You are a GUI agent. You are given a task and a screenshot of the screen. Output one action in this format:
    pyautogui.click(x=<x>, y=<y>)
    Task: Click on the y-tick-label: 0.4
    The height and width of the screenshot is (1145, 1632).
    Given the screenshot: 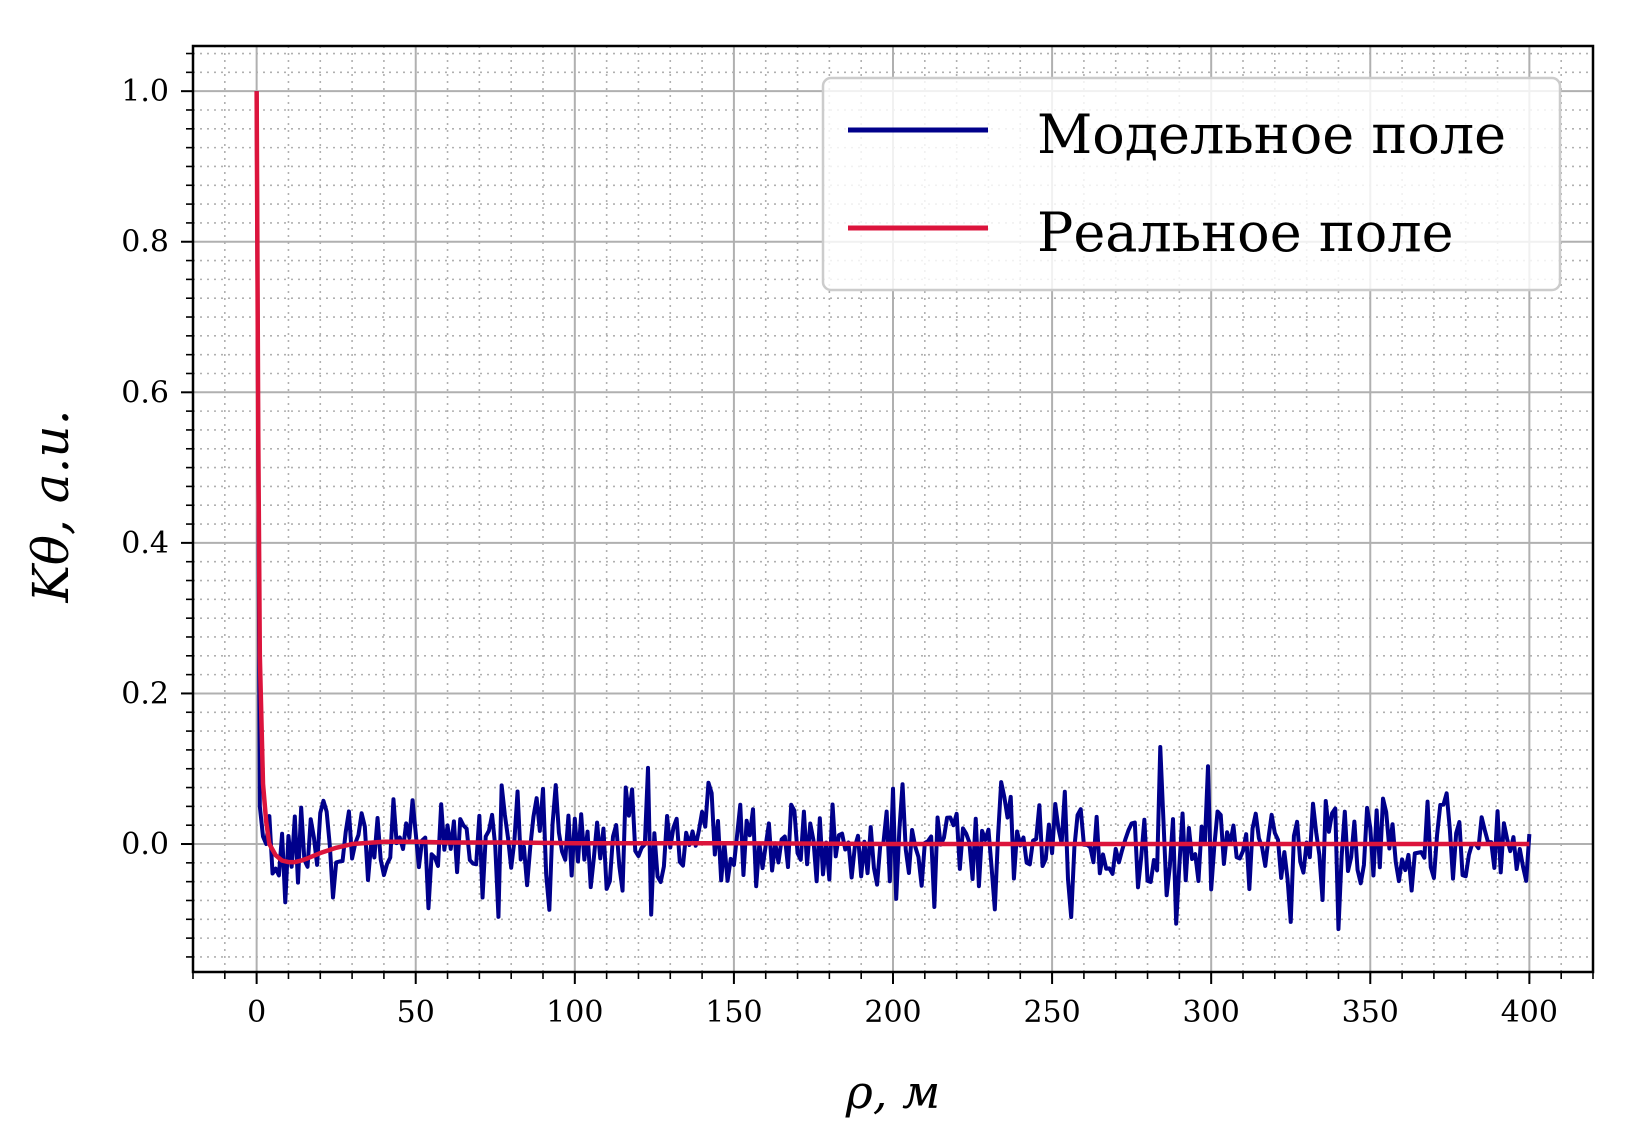 What is the action you would take?
    pyautogui.click(x=145, y=543)
    